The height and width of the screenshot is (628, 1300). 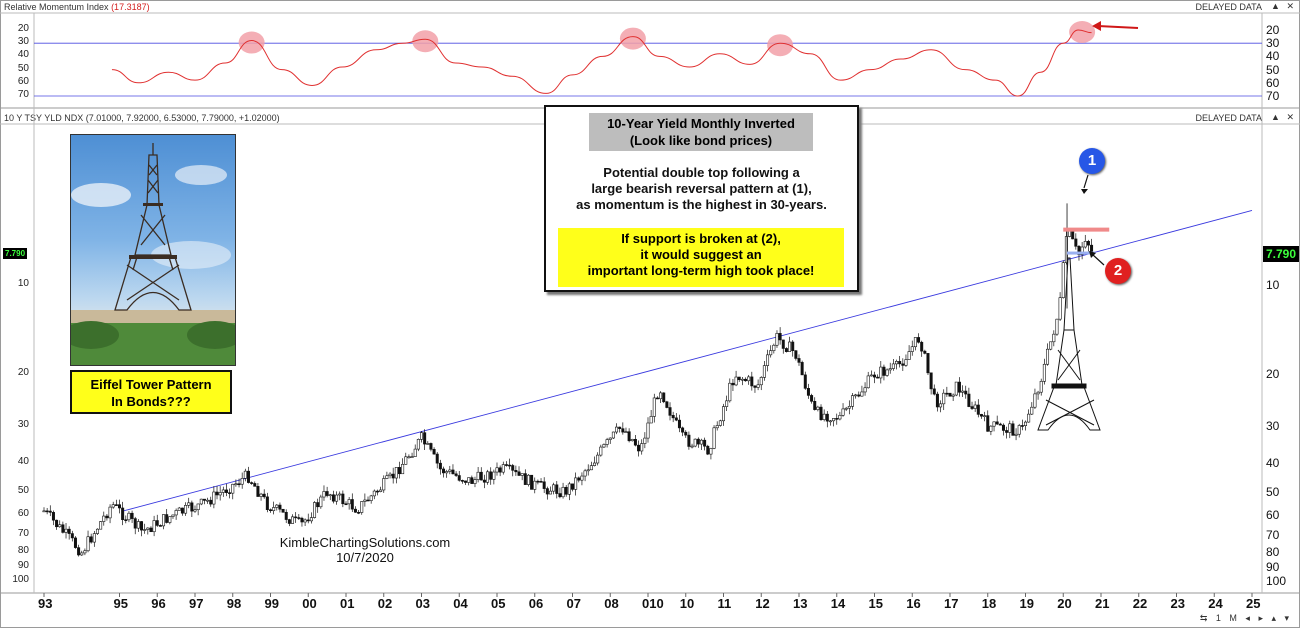 I want to click on nav-arrows-icon: ◂ ▸ ▴ ▾, so click(x=1268, y=618).